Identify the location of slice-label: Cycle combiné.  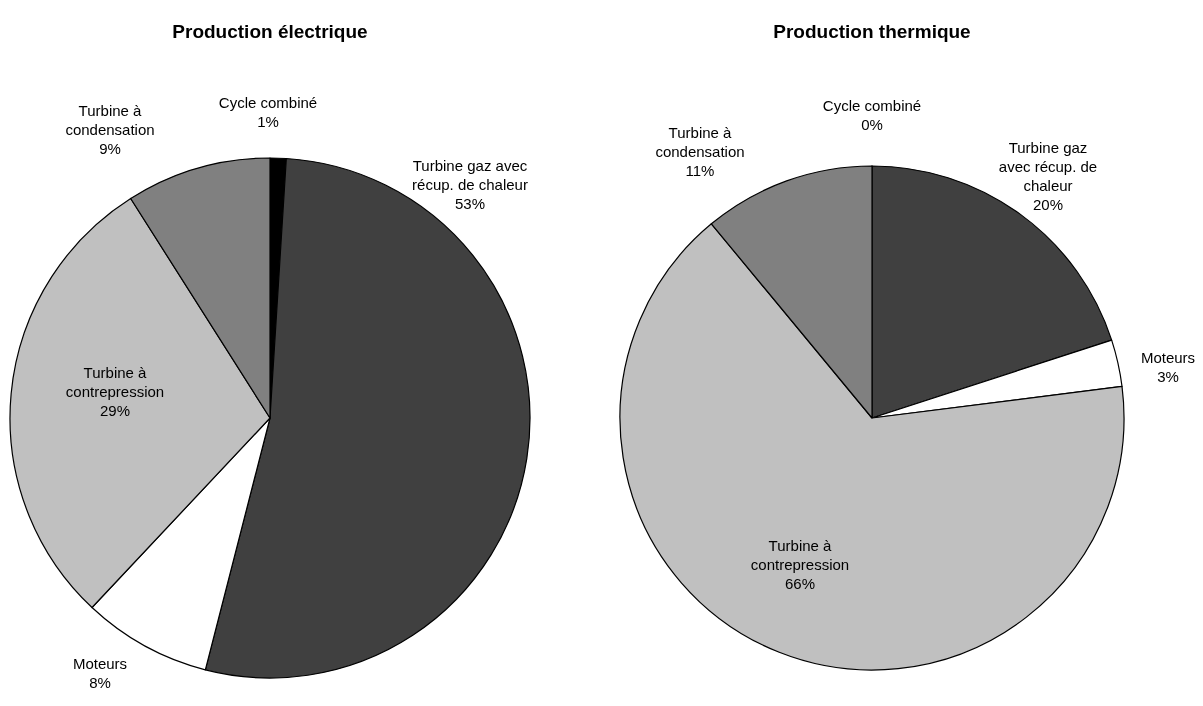
(268, 102).